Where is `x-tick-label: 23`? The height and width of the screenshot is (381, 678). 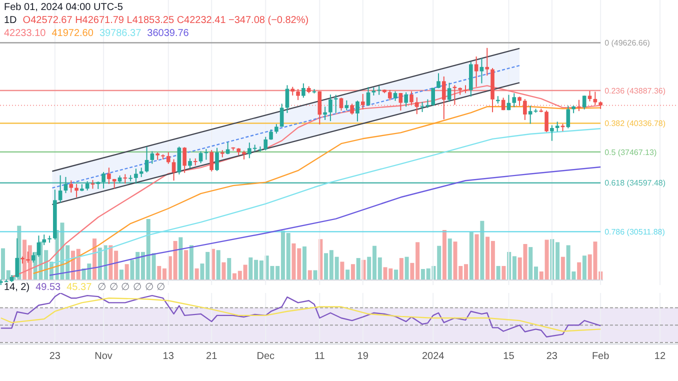
x-tick-label: 23 is located at coordinates (552, 356).